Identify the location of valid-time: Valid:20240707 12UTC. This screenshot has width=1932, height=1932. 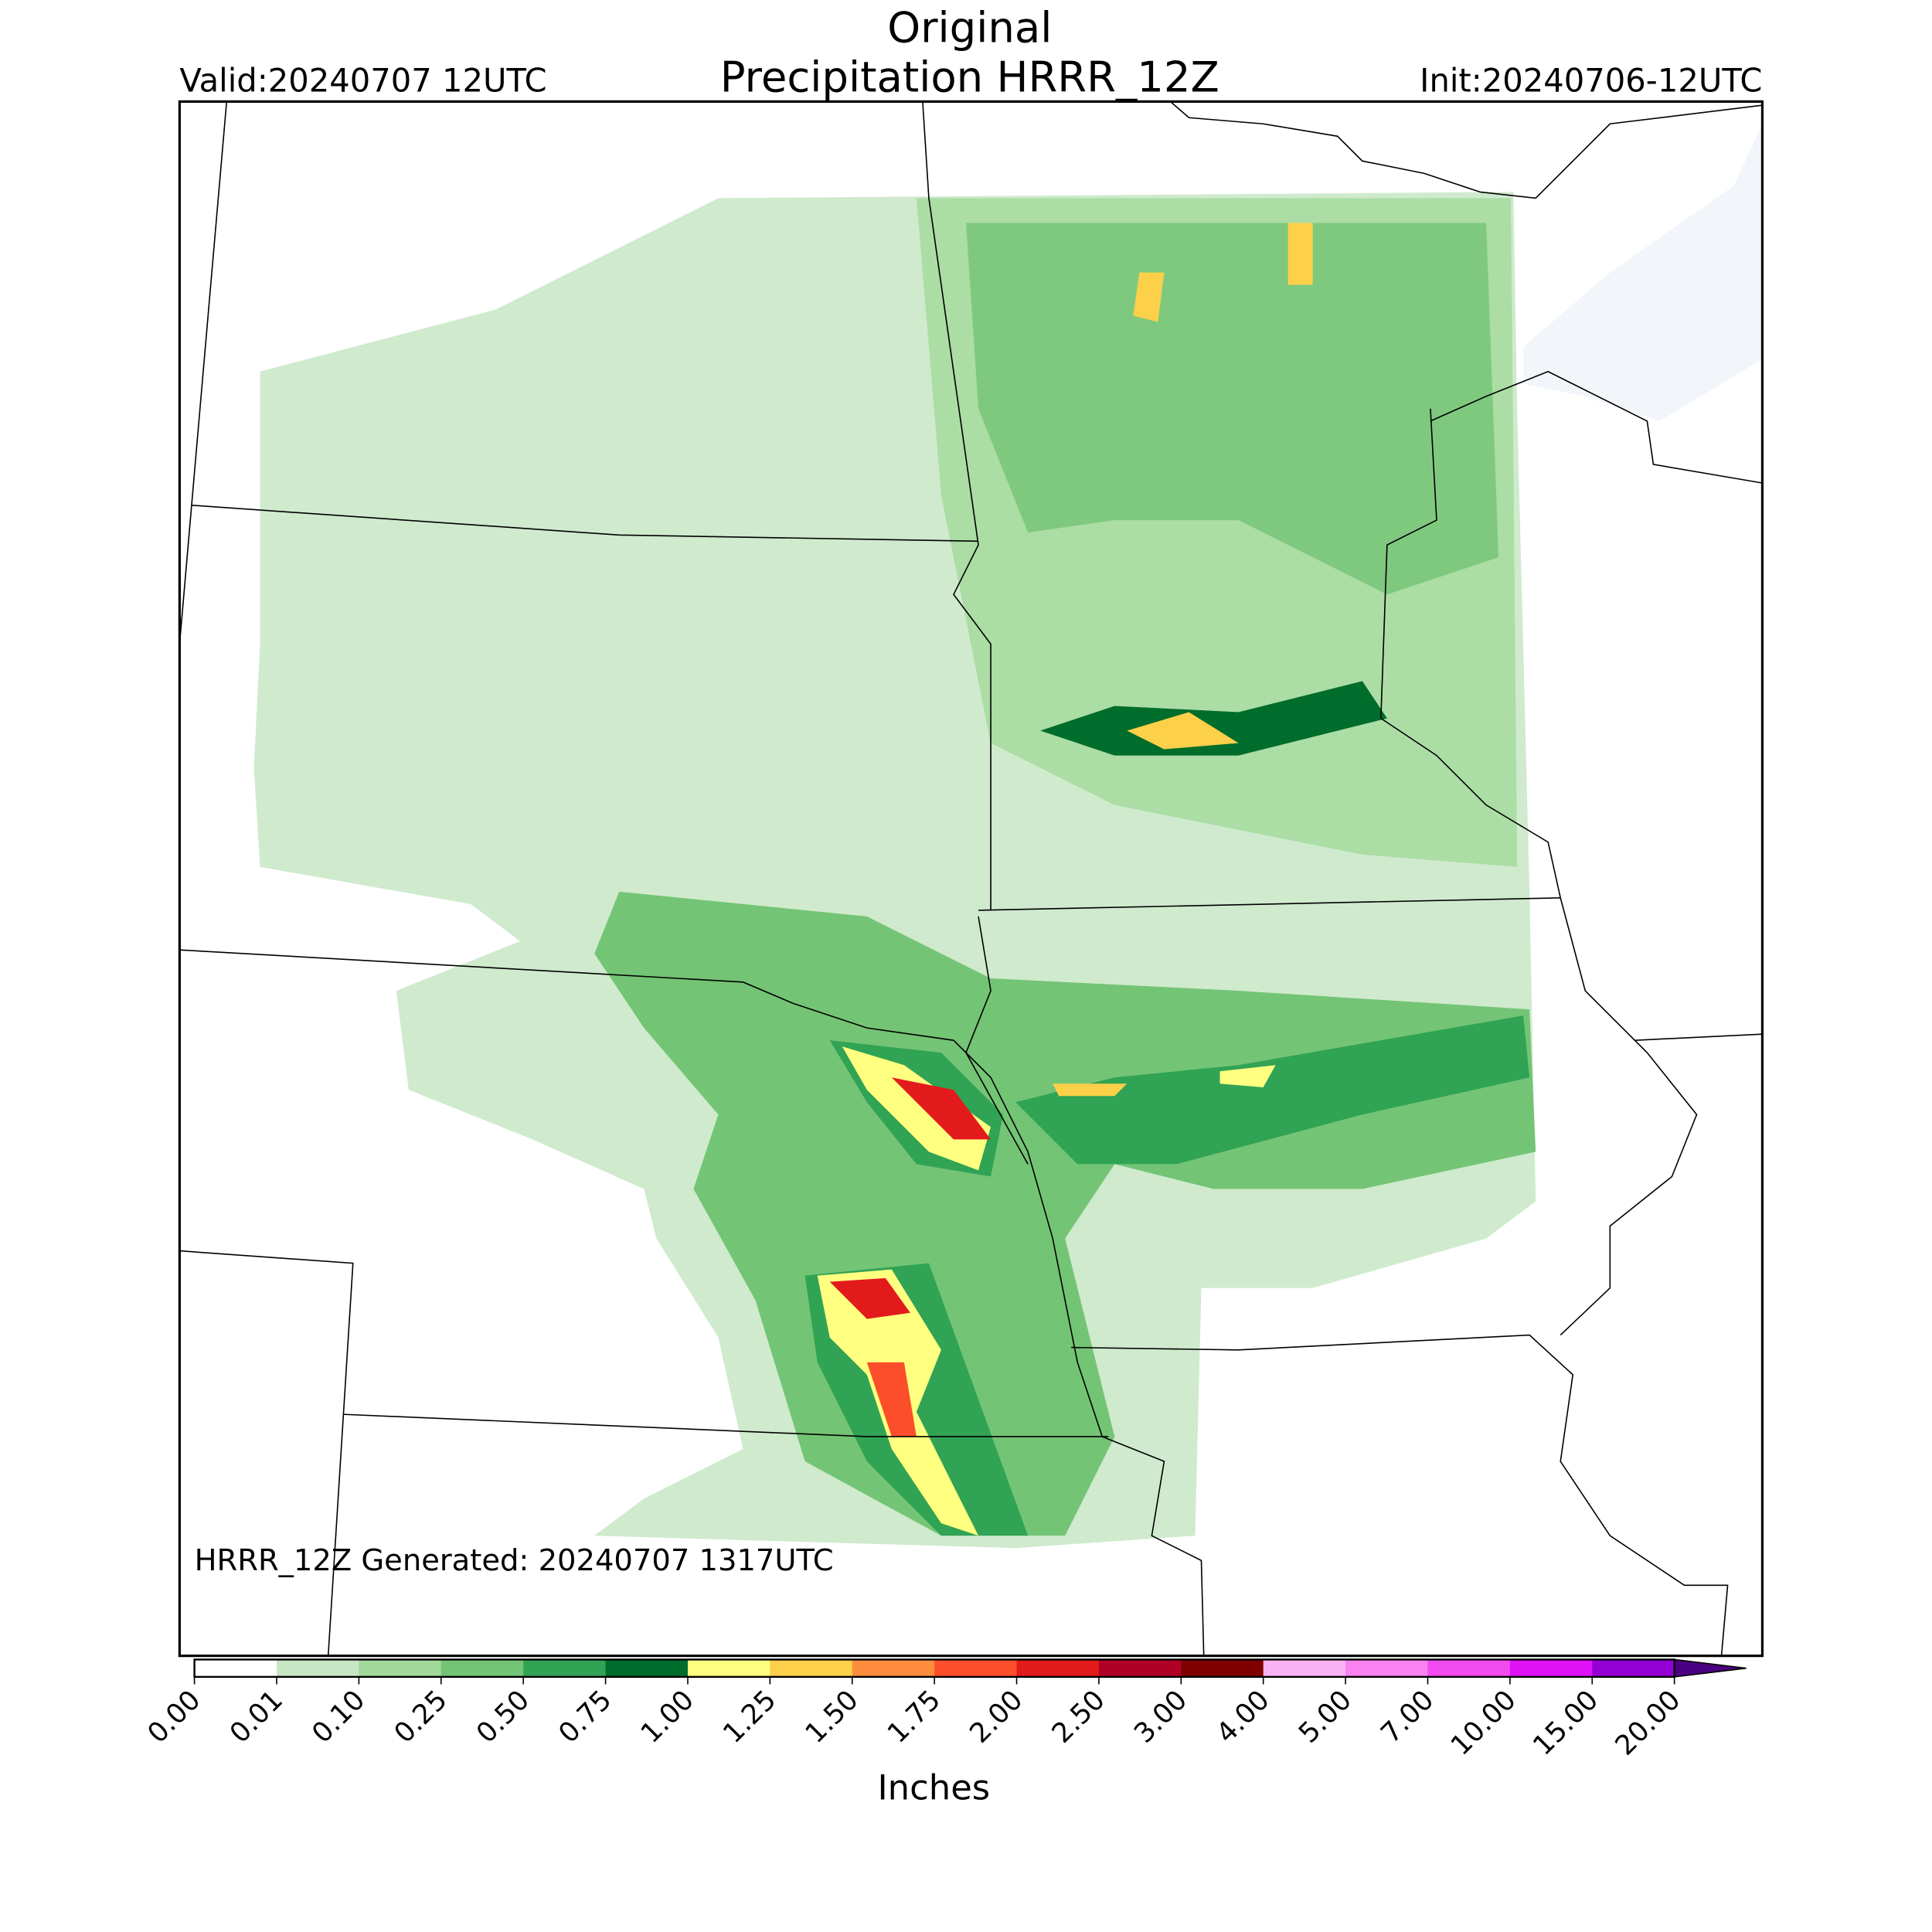
(362, 81).